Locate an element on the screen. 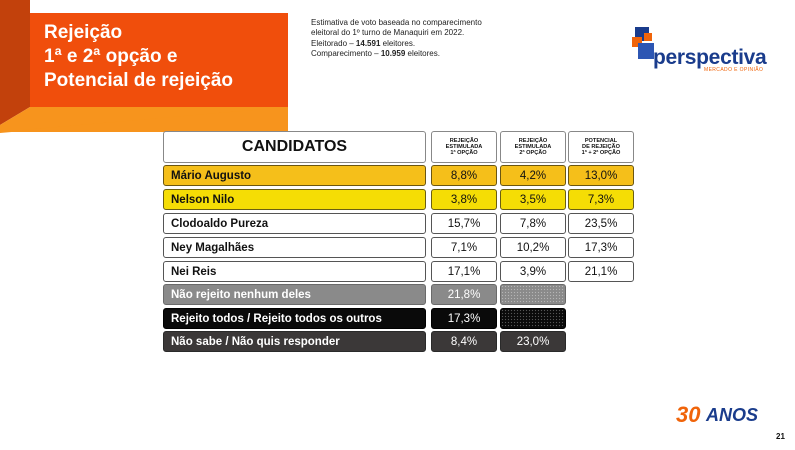 Image resolution: width=795 pixels, height=450 pixels. header-candidates: CANDIDATOS is located at coordinates (294, 147).